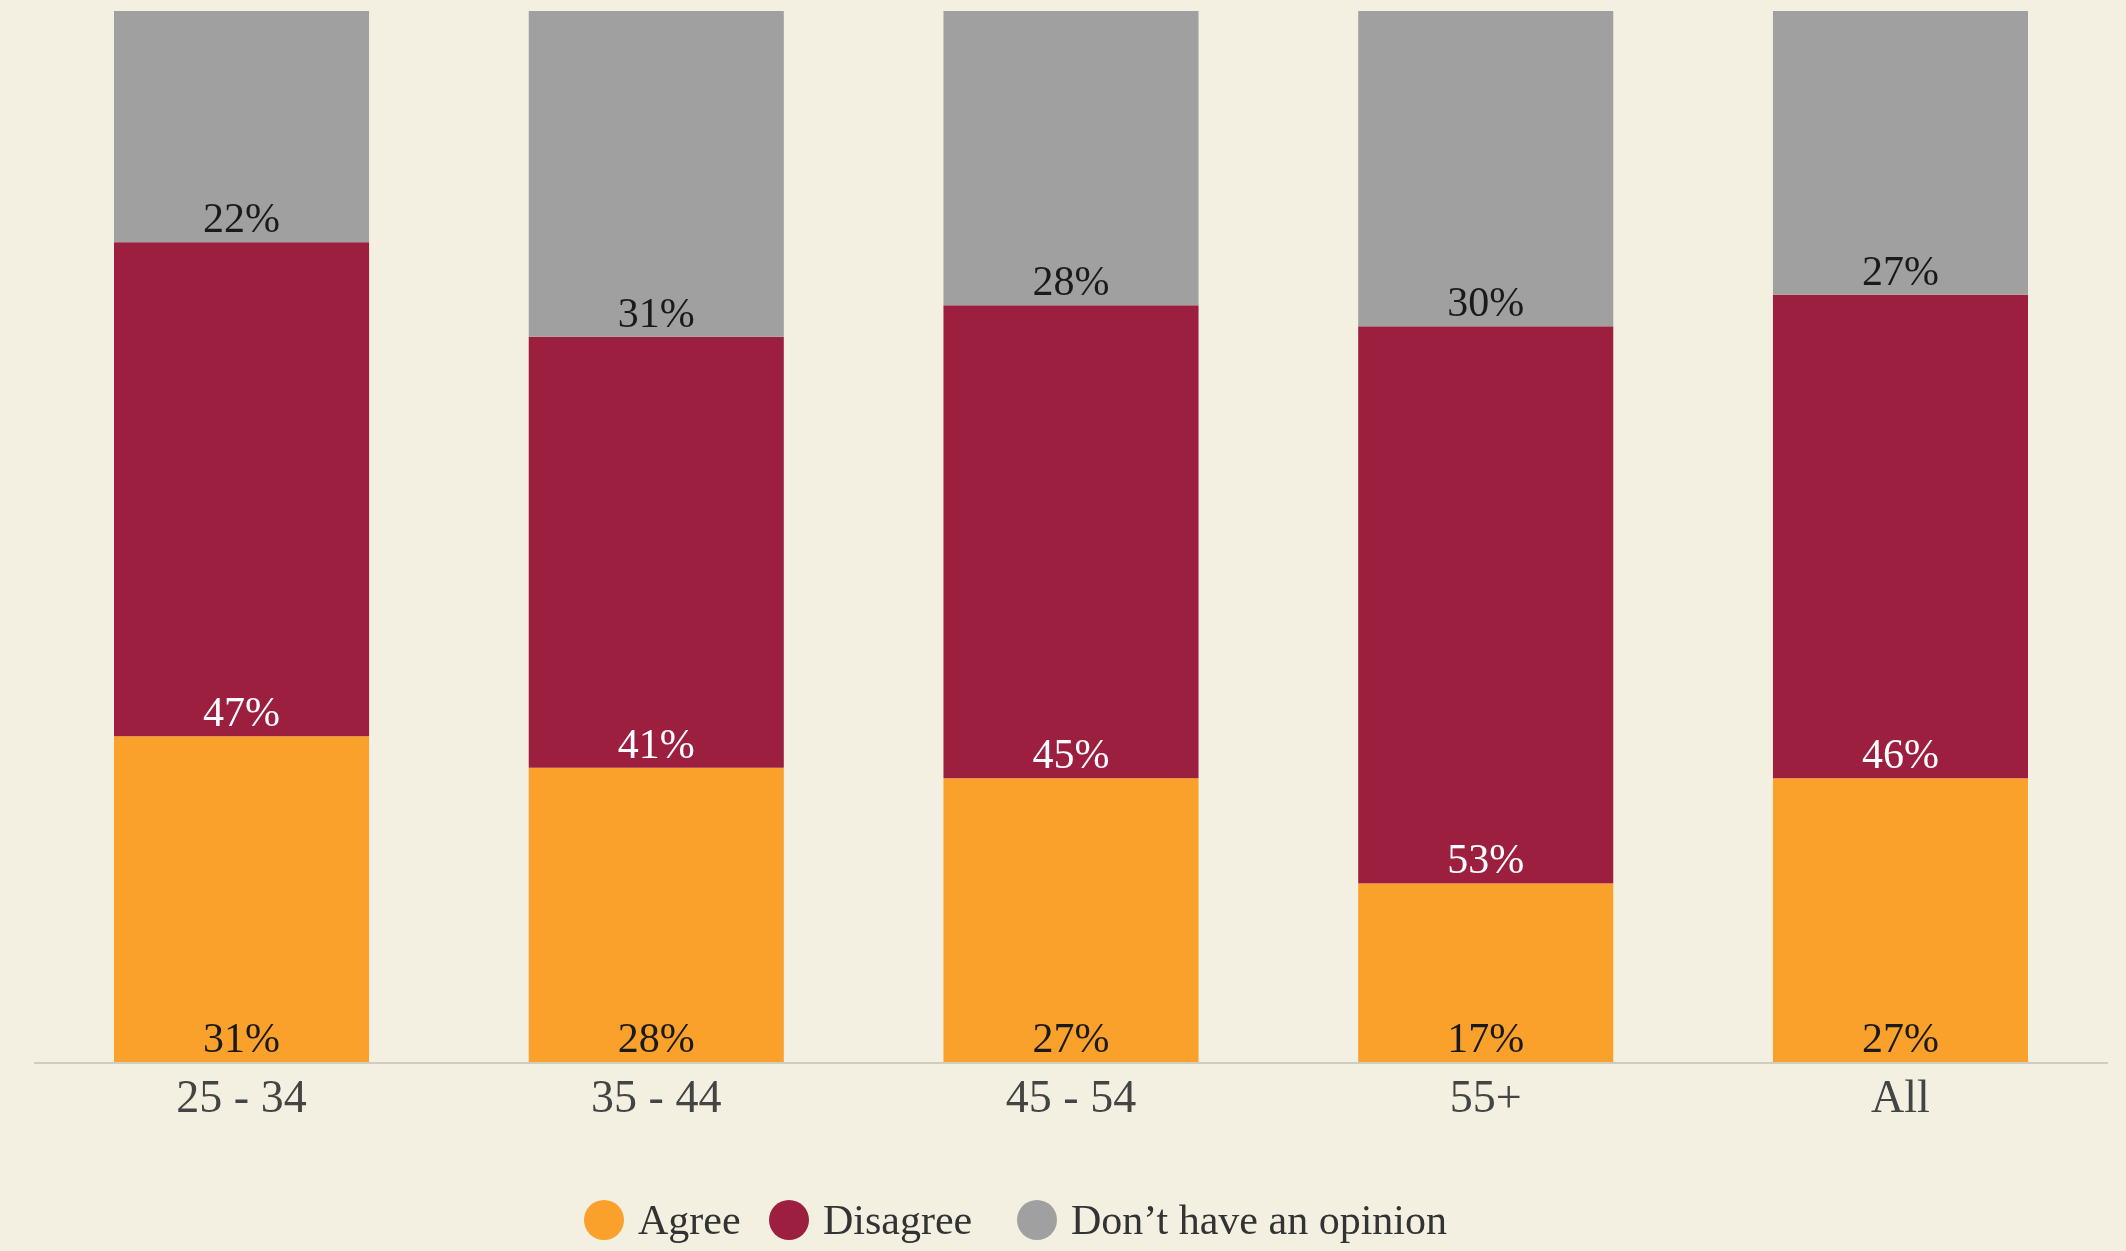 The image size is (2126, 1251). I want to click on data-label: 41%, so click(656, 743).